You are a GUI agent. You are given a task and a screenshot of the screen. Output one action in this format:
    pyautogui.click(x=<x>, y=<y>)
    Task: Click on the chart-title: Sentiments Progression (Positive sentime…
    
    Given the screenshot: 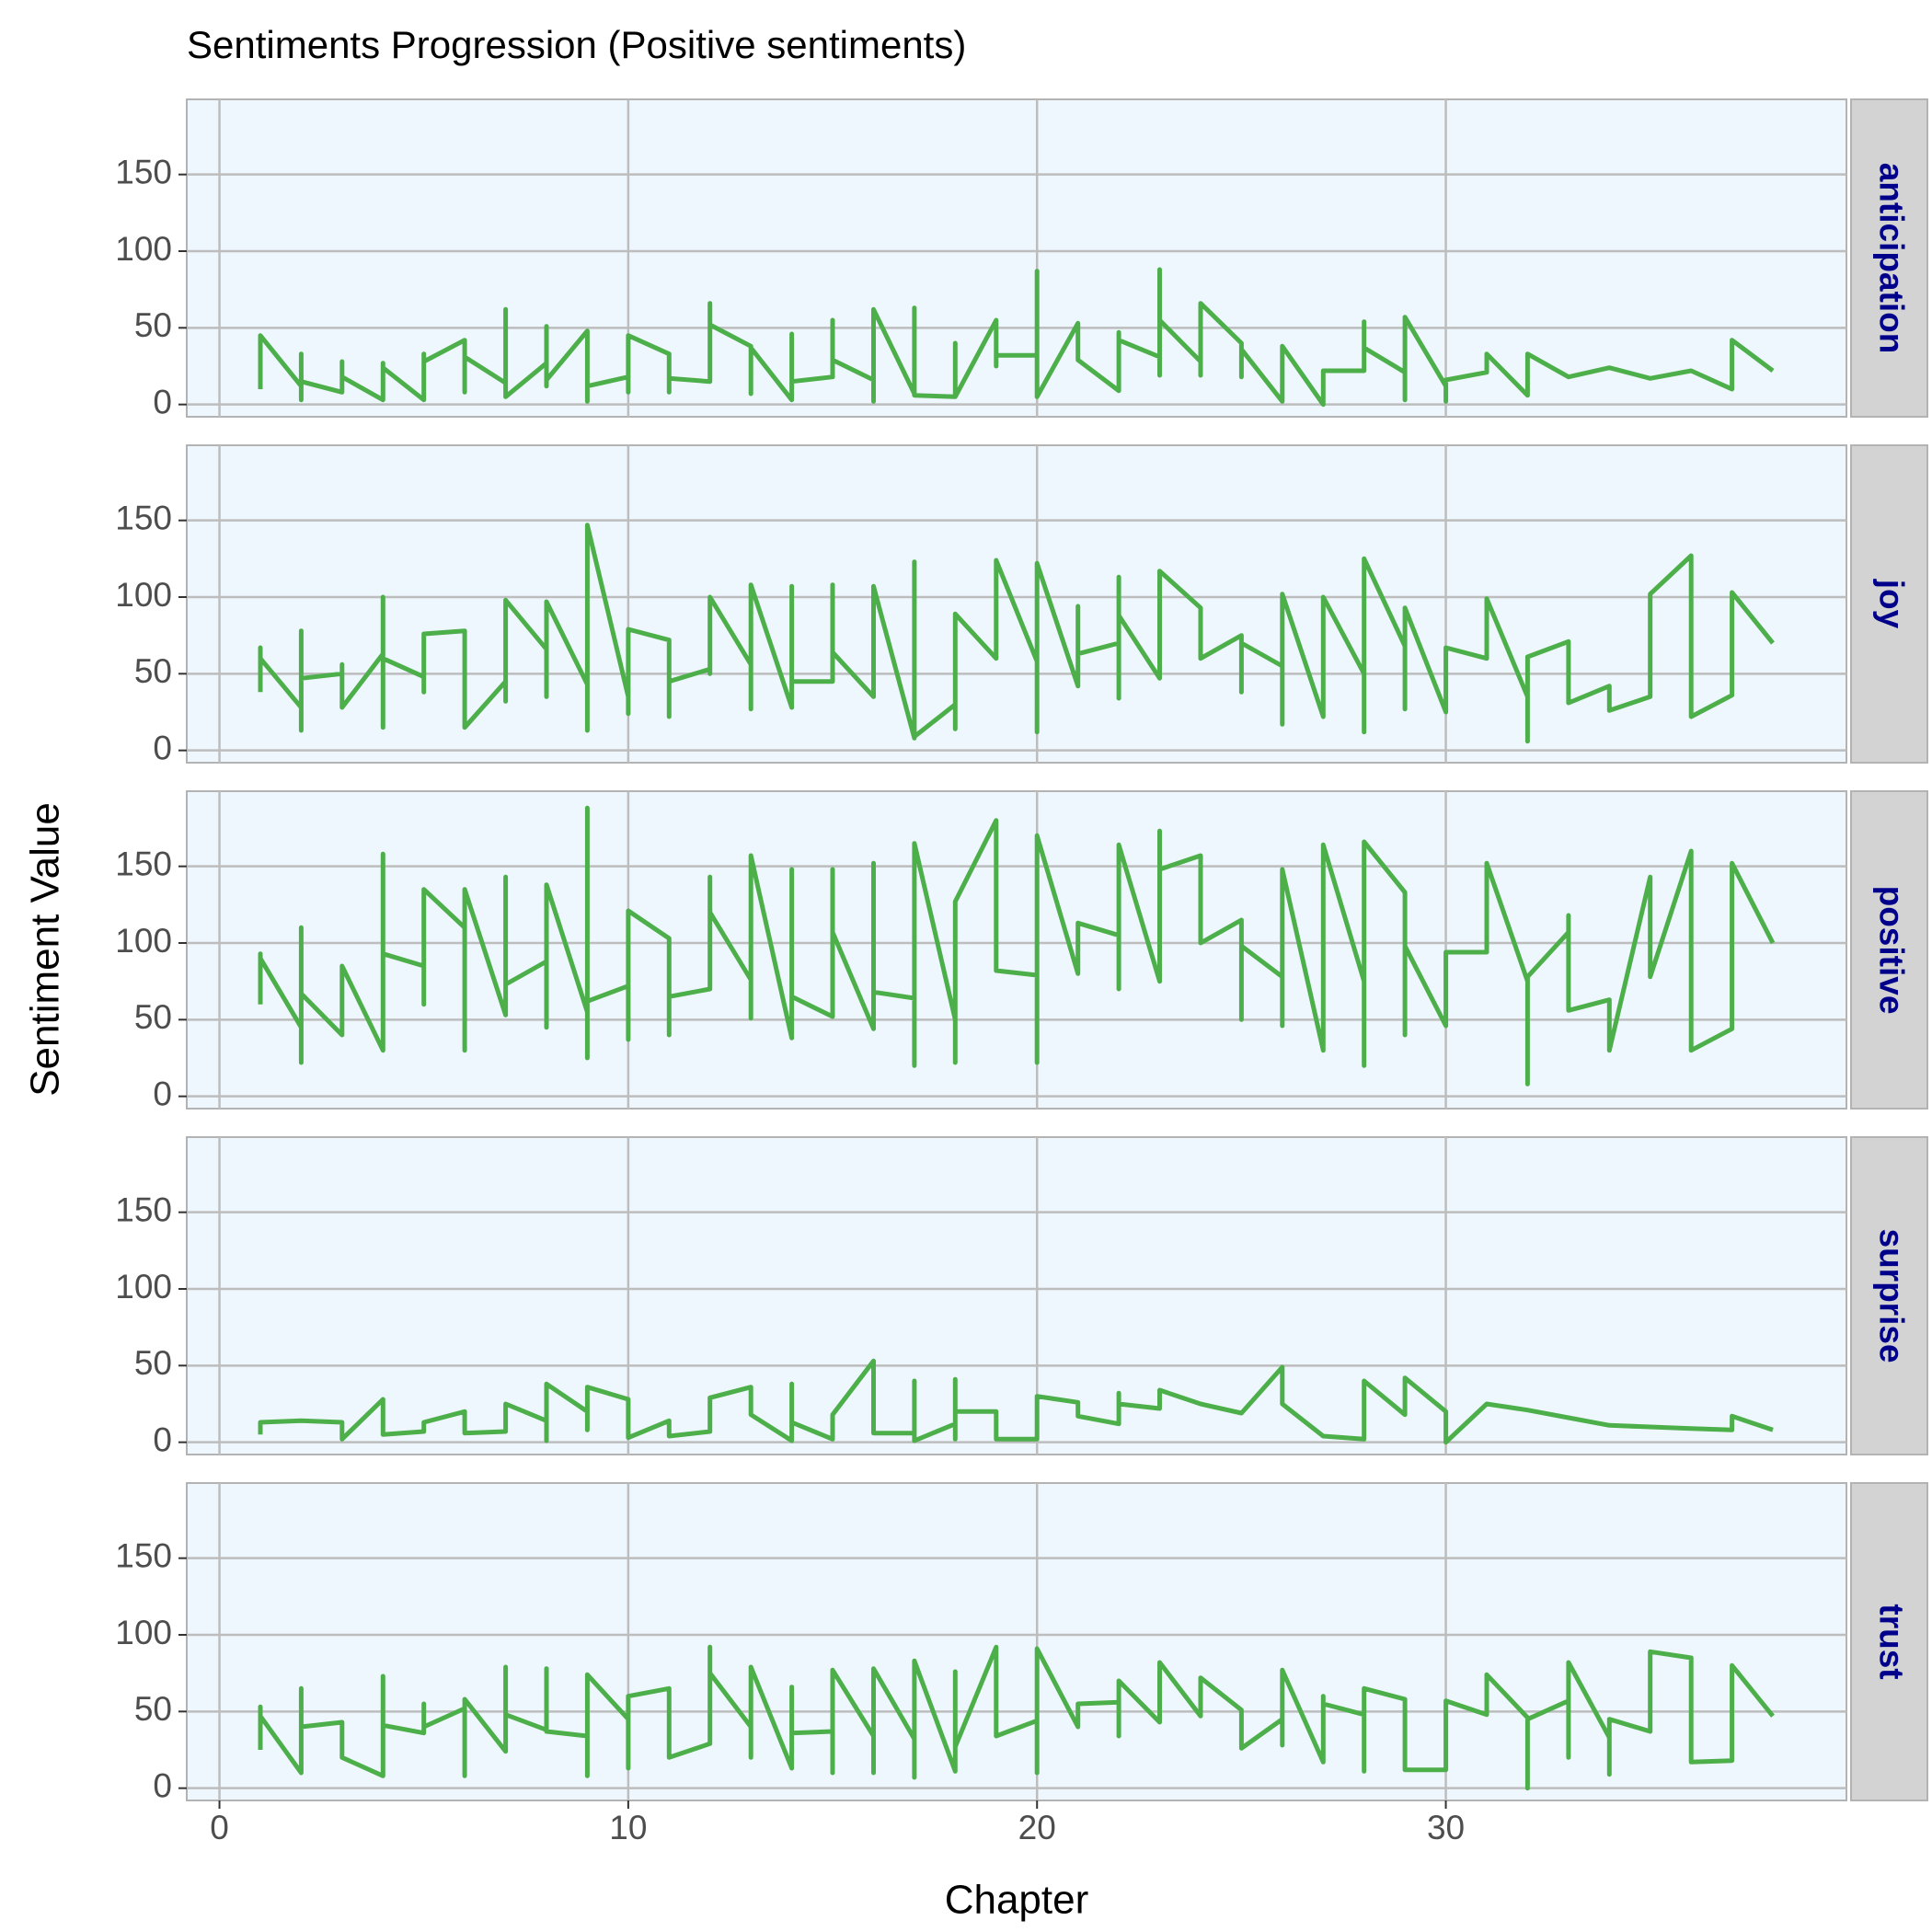 What is the action you would take?
    pyautogui.click(x=576, y=44)
    